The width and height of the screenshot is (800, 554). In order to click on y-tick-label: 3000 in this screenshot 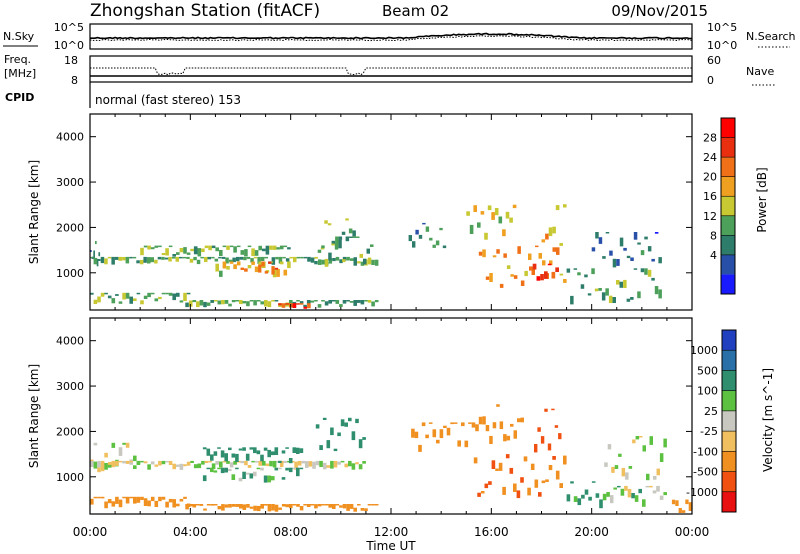, I will do `click(70, 182)`.